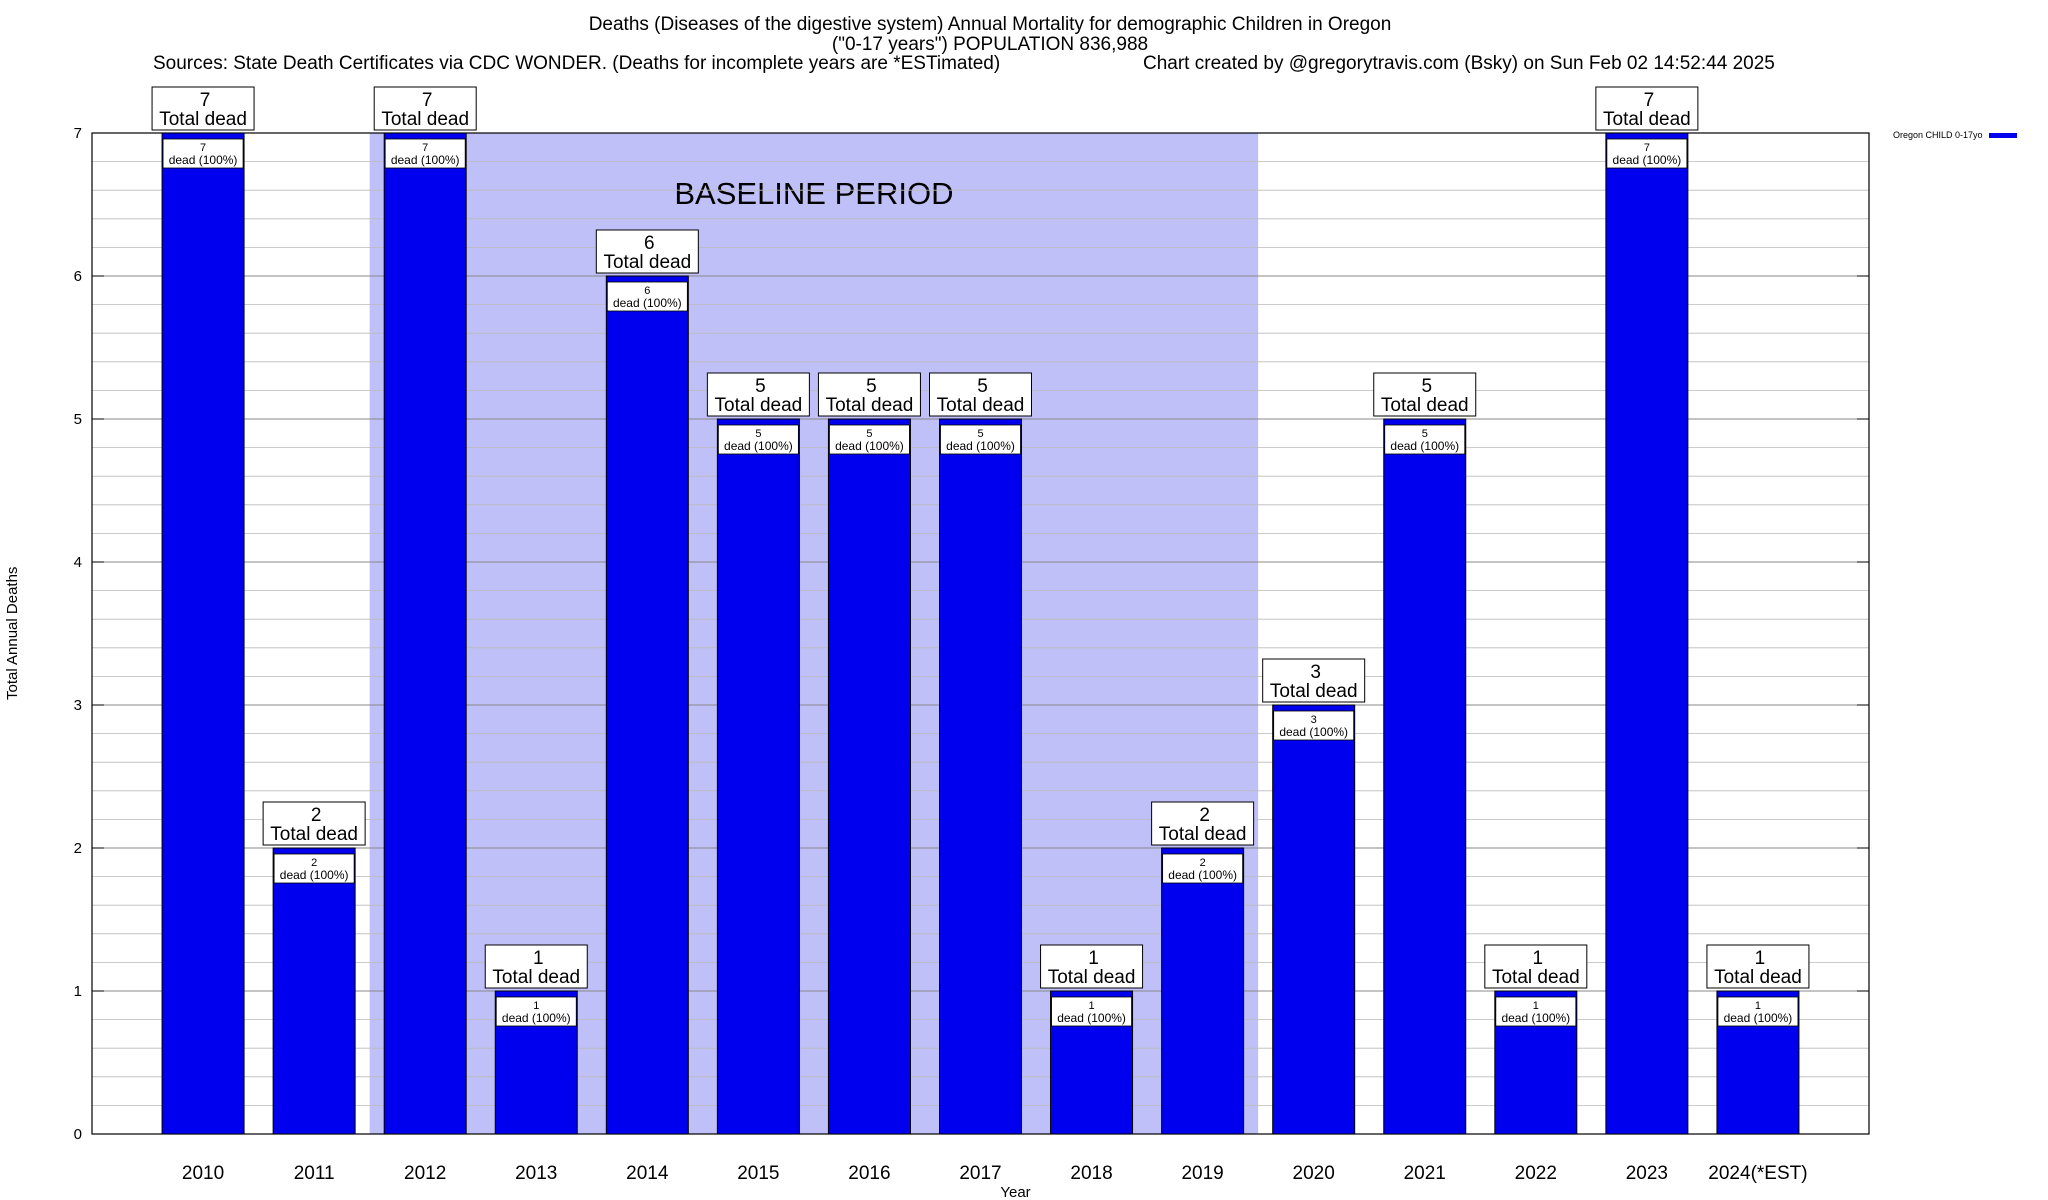 This screenshot has width=2048, height=1200. I want to click on top-value-label: 7, so click(427, 100).